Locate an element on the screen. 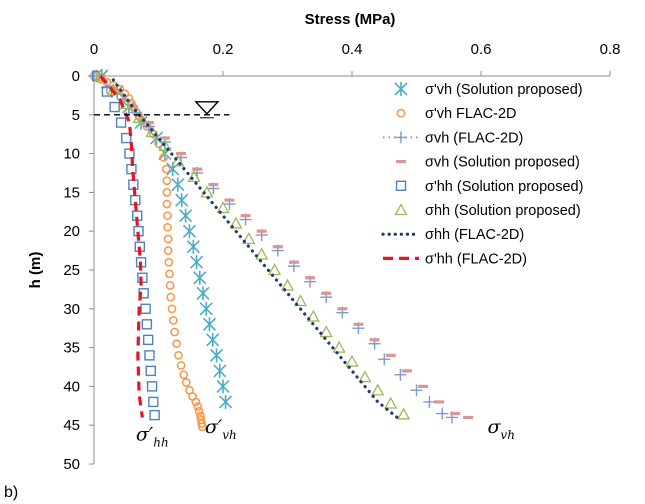 The height and width of the screenshot is (504, 645). x-axis-title: Stress (MPa) is located at coordinates (350, 19).